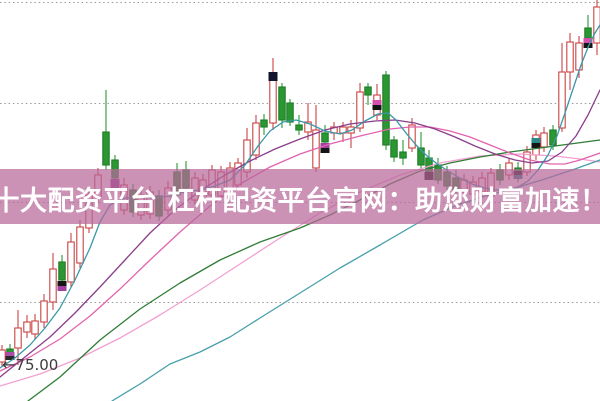 The width and height of the screenshot is (600, 401). I want to click on ad-banner-text: 十大配资平台 杠杆配资平台官网：助您财富加速！, so click(300, 201).